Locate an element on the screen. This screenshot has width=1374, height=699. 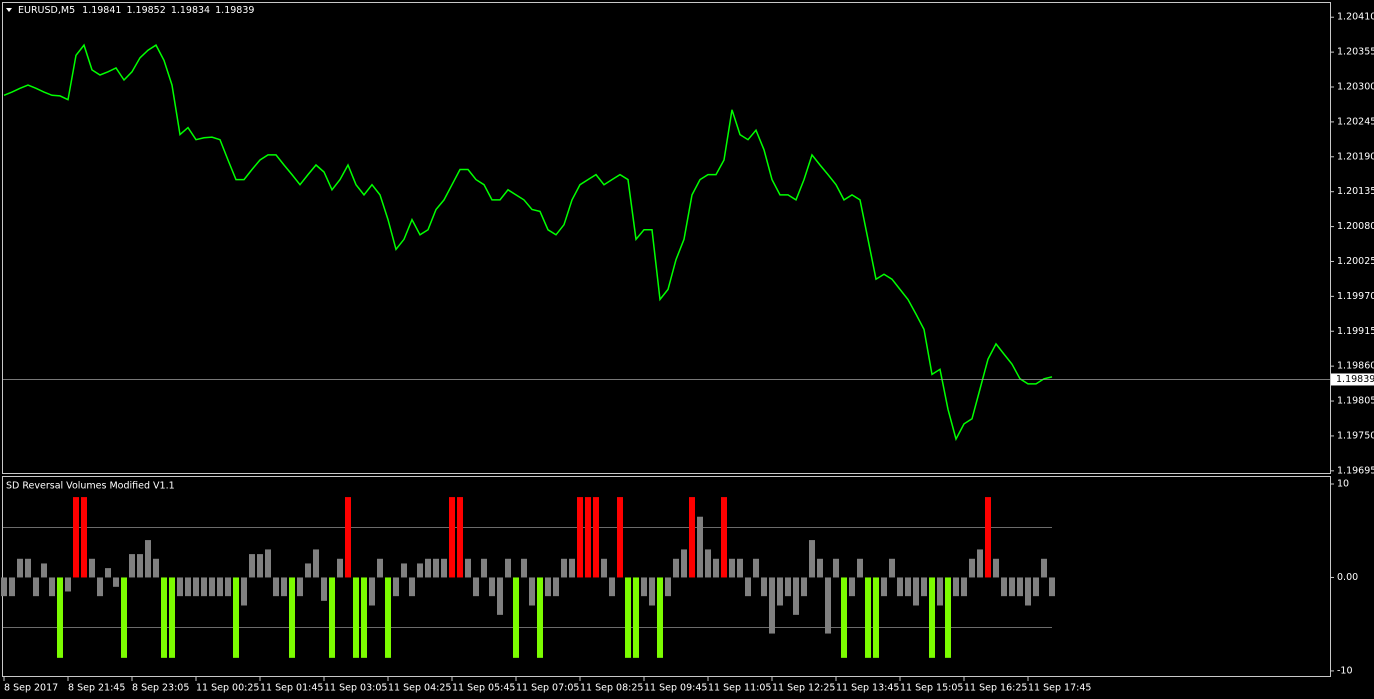
current-price-label: 1.19839 is located at coordinates (1355, 379).